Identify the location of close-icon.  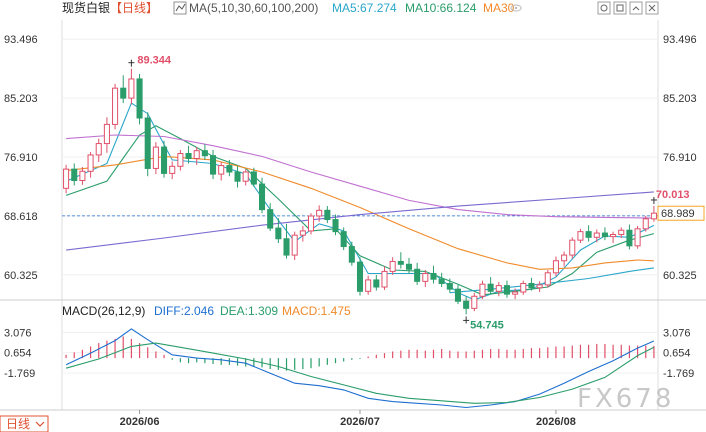
(652, 8).